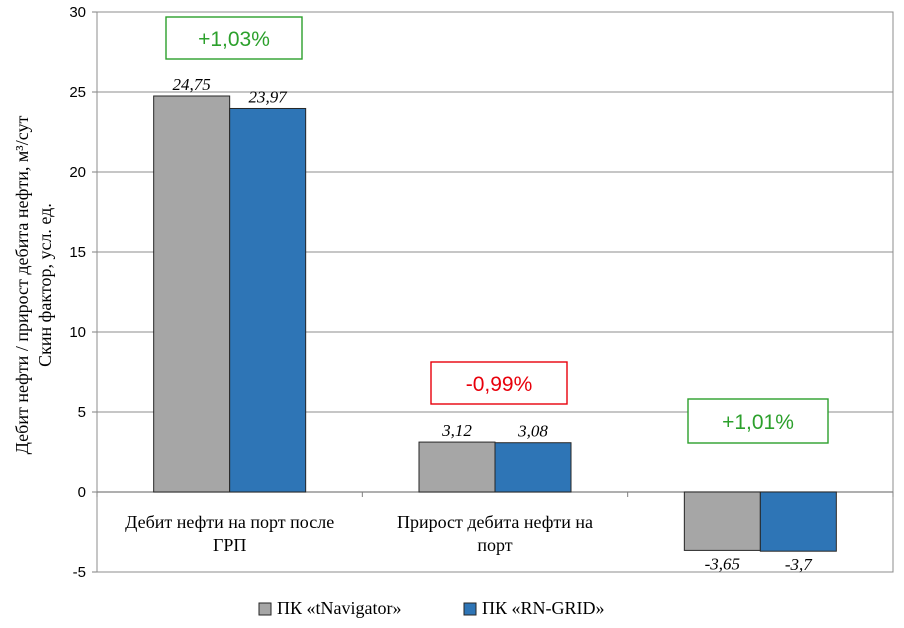  I want to click on category-label: порт, so click(494, 545).